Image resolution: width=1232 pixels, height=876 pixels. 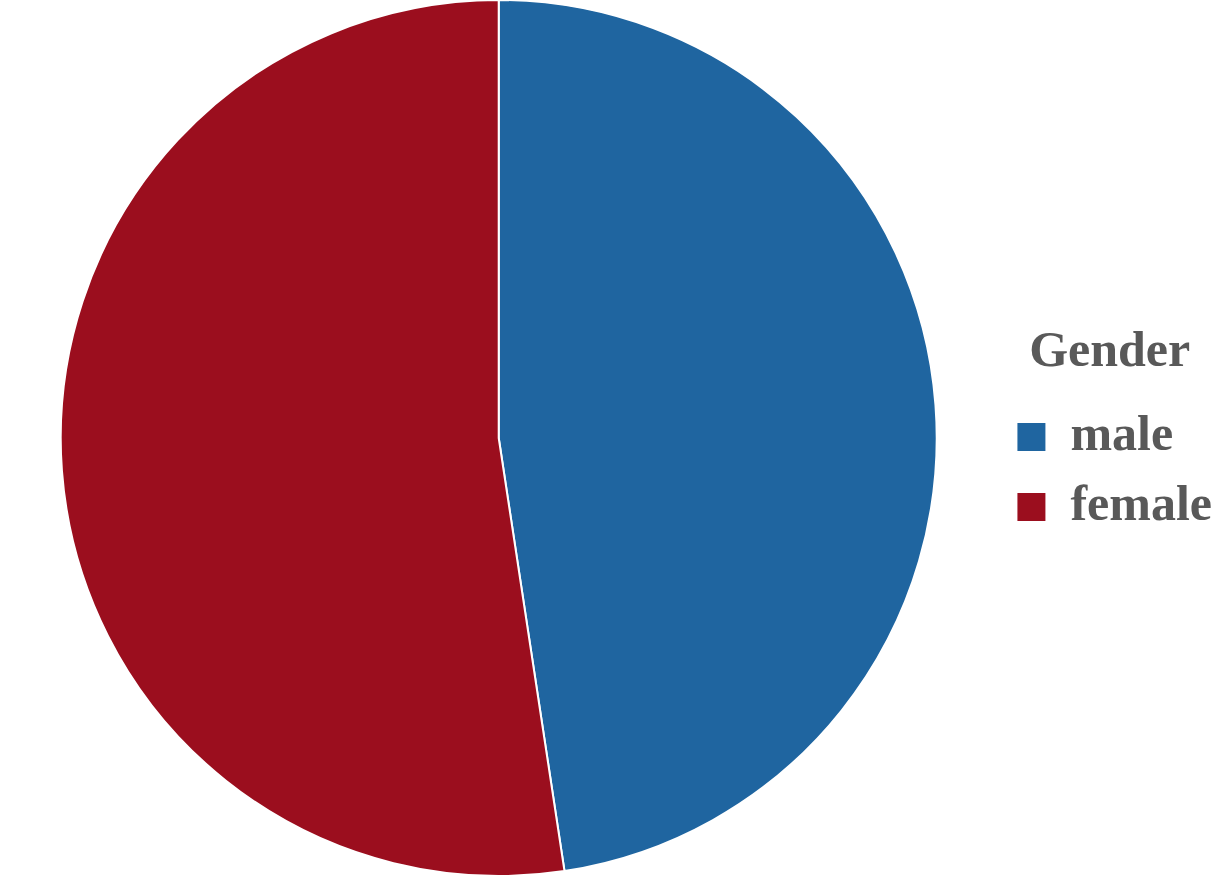 What do you see at coordinates (1122, 432) in the screenshot?
I see `legend-label: male` at bounding box center [1122, 432].